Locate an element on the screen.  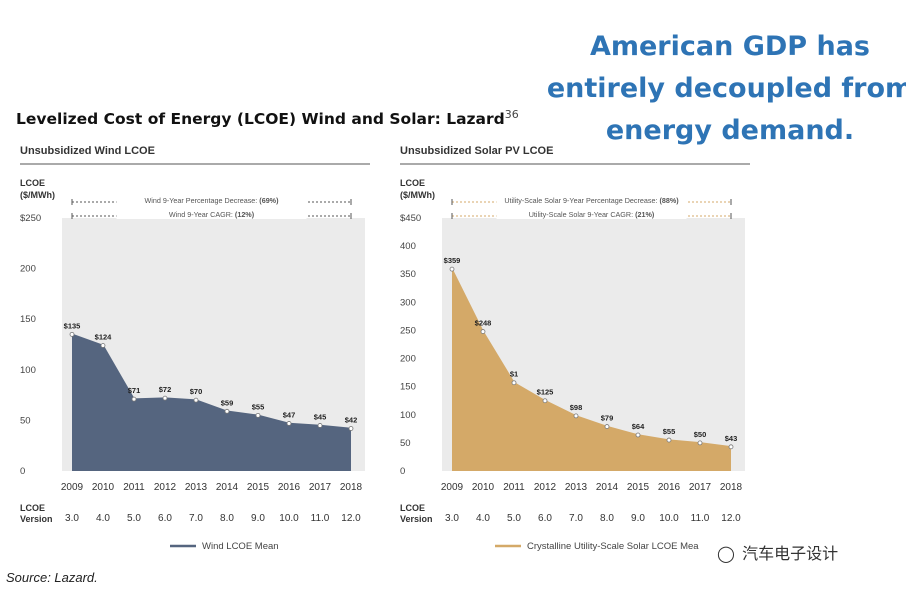
solar-y-tick-label: 50 is located at coordinates (405, 443).